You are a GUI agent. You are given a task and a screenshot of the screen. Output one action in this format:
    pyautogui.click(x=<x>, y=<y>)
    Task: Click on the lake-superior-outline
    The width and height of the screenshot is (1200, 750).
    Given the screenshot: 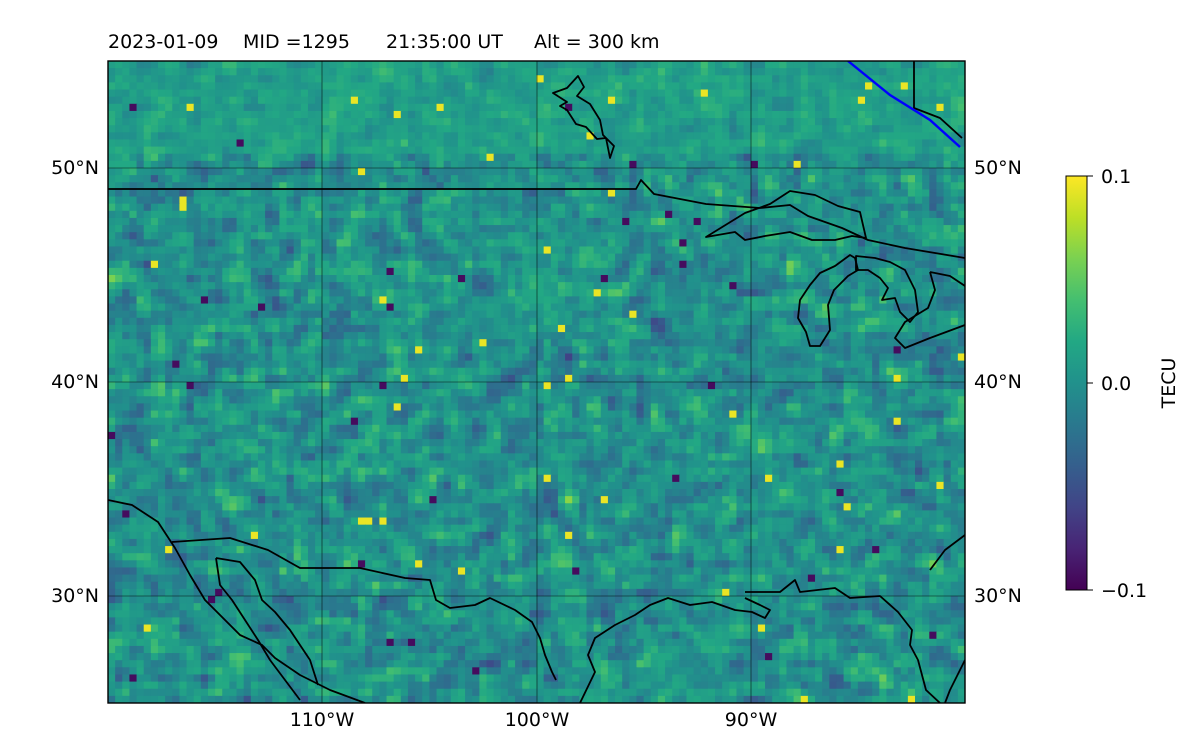 What is the action you would take?
    pyautogui.click(x=786, y=215)
    